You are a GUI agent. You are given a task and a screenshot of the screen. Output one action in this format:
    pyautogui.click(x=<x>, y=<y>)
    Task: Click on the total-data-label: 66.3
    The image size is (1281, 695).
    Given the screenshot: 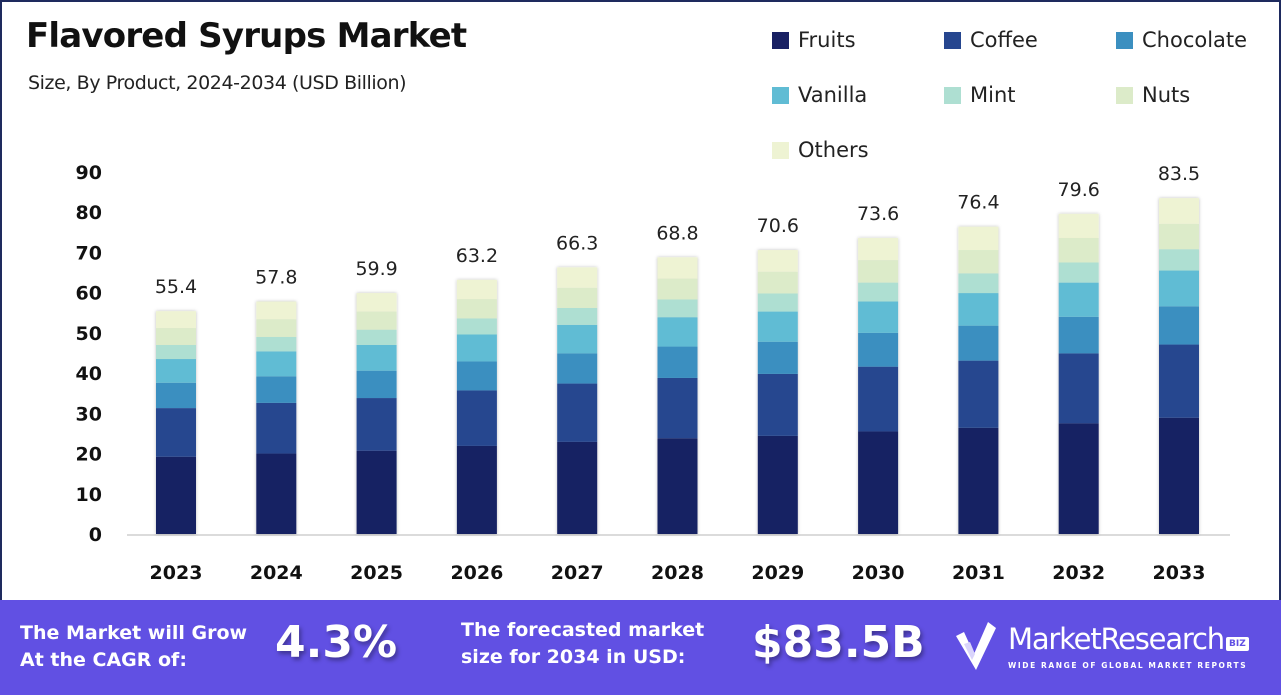 What is the action you would take?
    pyautogui.click(x=577, y=243)
    